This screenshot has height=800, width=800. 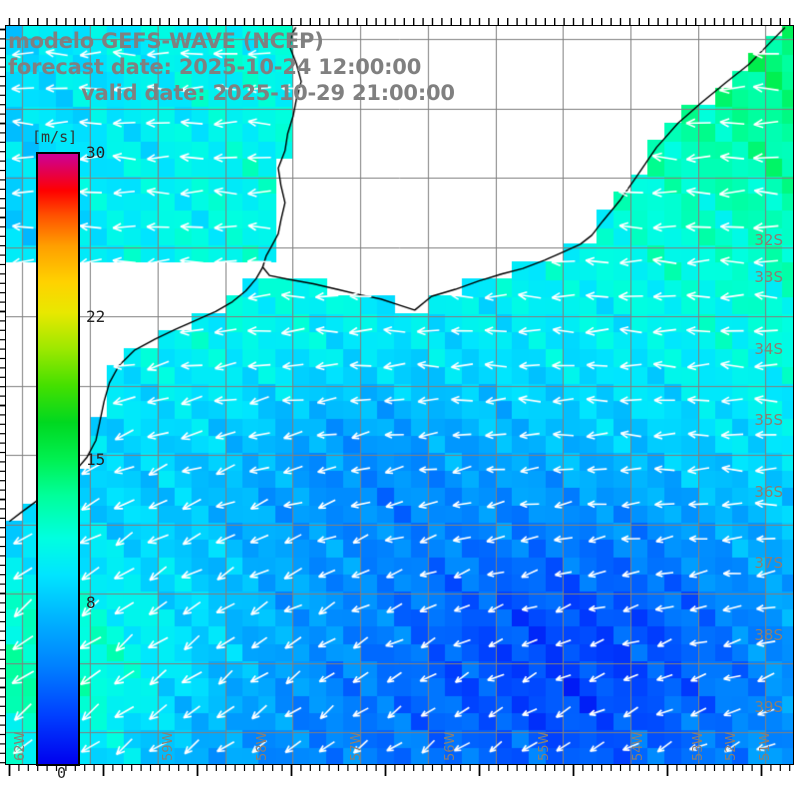 What do you see at coordinates (58, 459) in the screenshot?
I see `colorbar-gradient` at bounding box center [58, 459].